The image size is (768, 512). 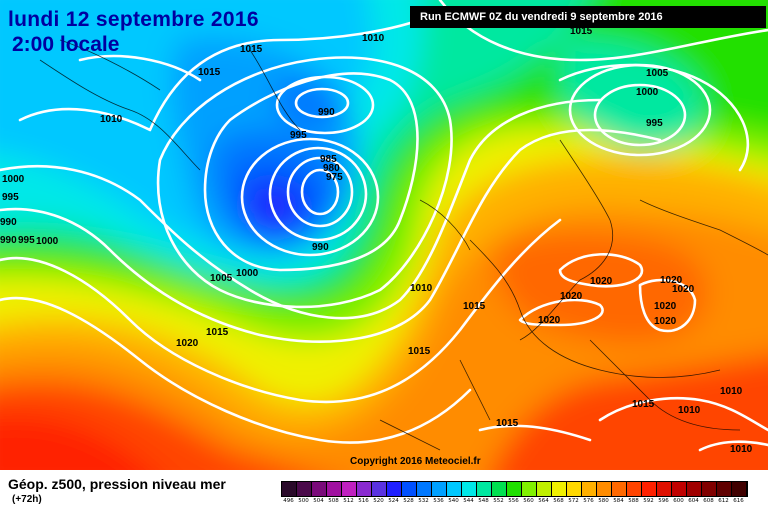 I want to click on legend-label: 544, so click(x=468, y=501).